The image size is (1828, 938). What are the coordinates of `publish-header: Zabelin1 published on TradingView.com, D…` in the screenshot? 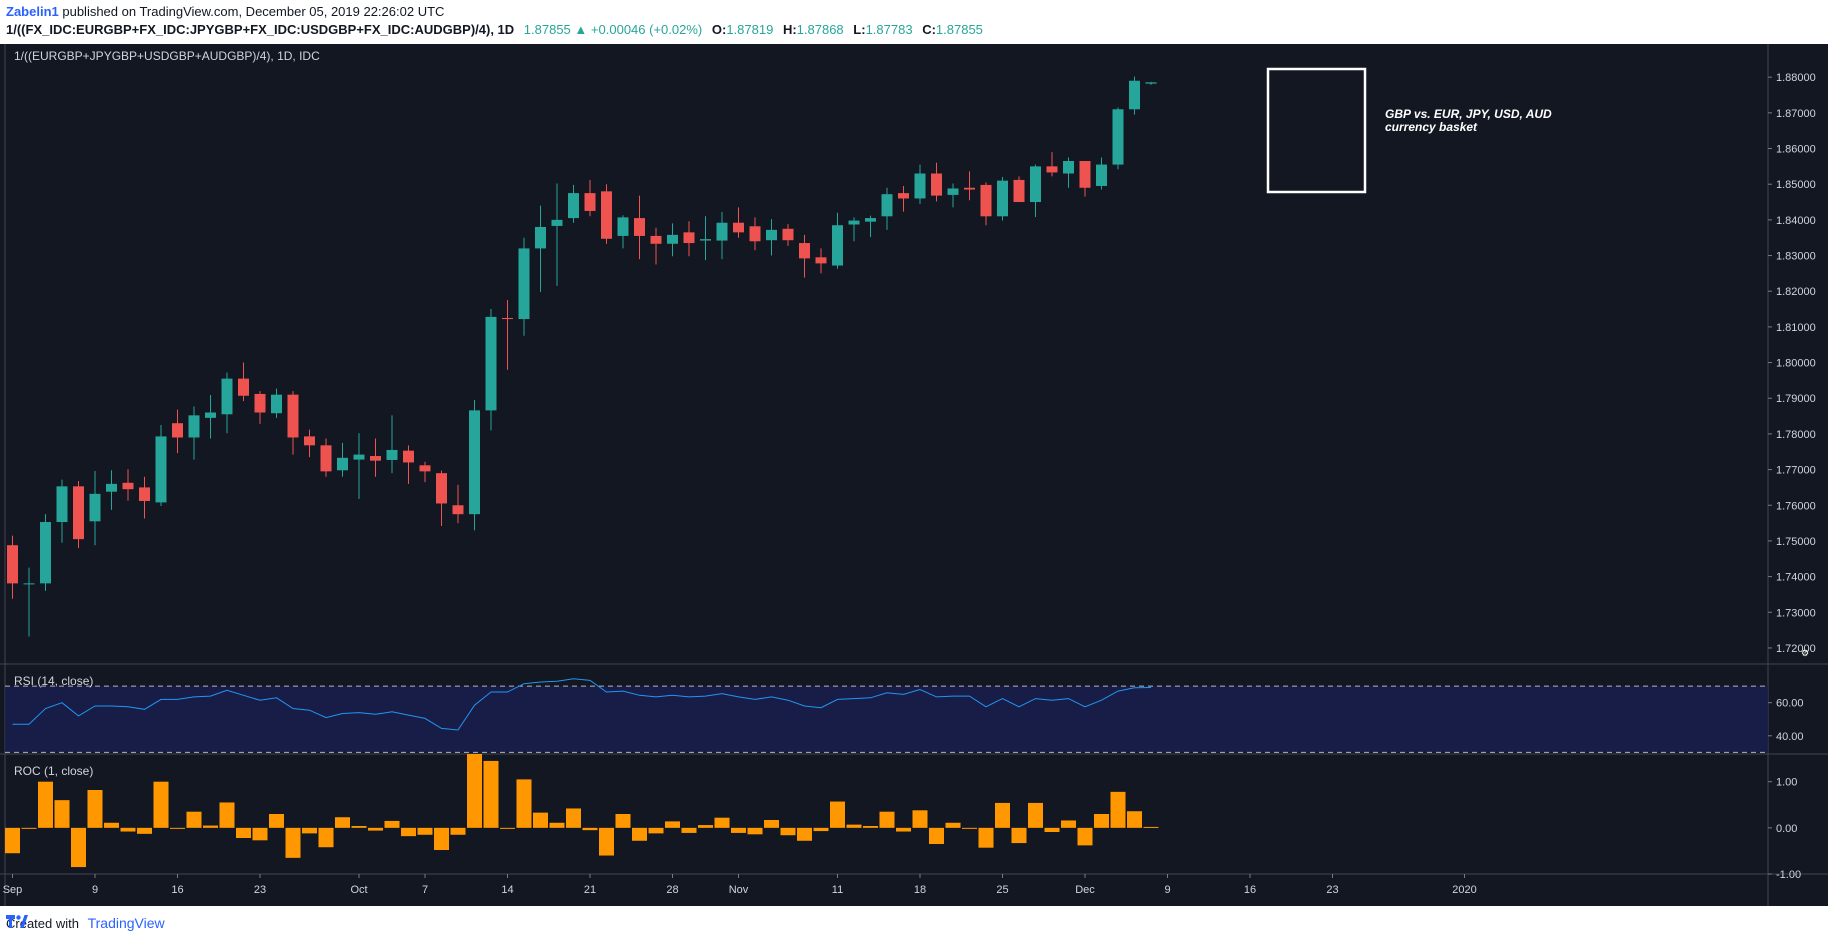 It's located at (914, 22).